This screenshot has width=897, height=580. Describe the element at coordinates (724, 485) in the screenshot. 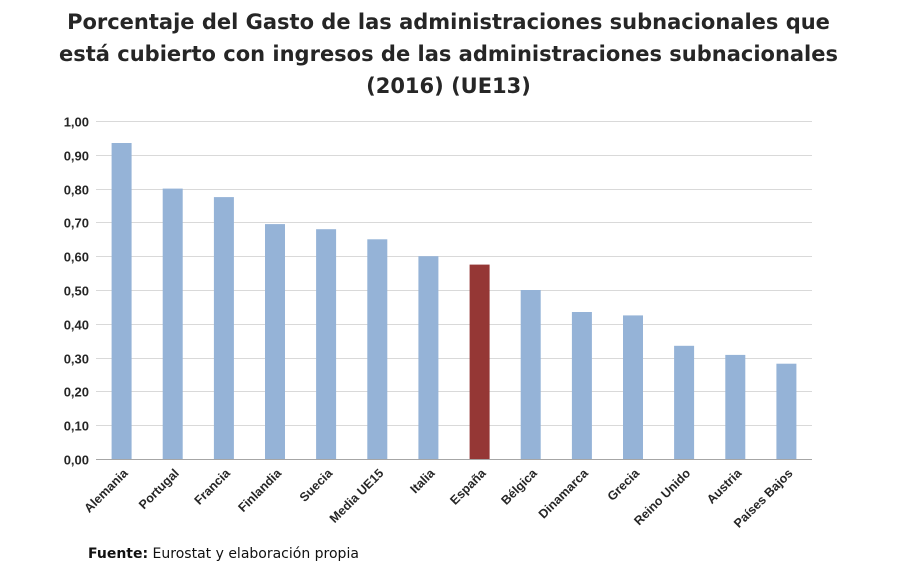

I see `x-tick-label: Austria` at that location.